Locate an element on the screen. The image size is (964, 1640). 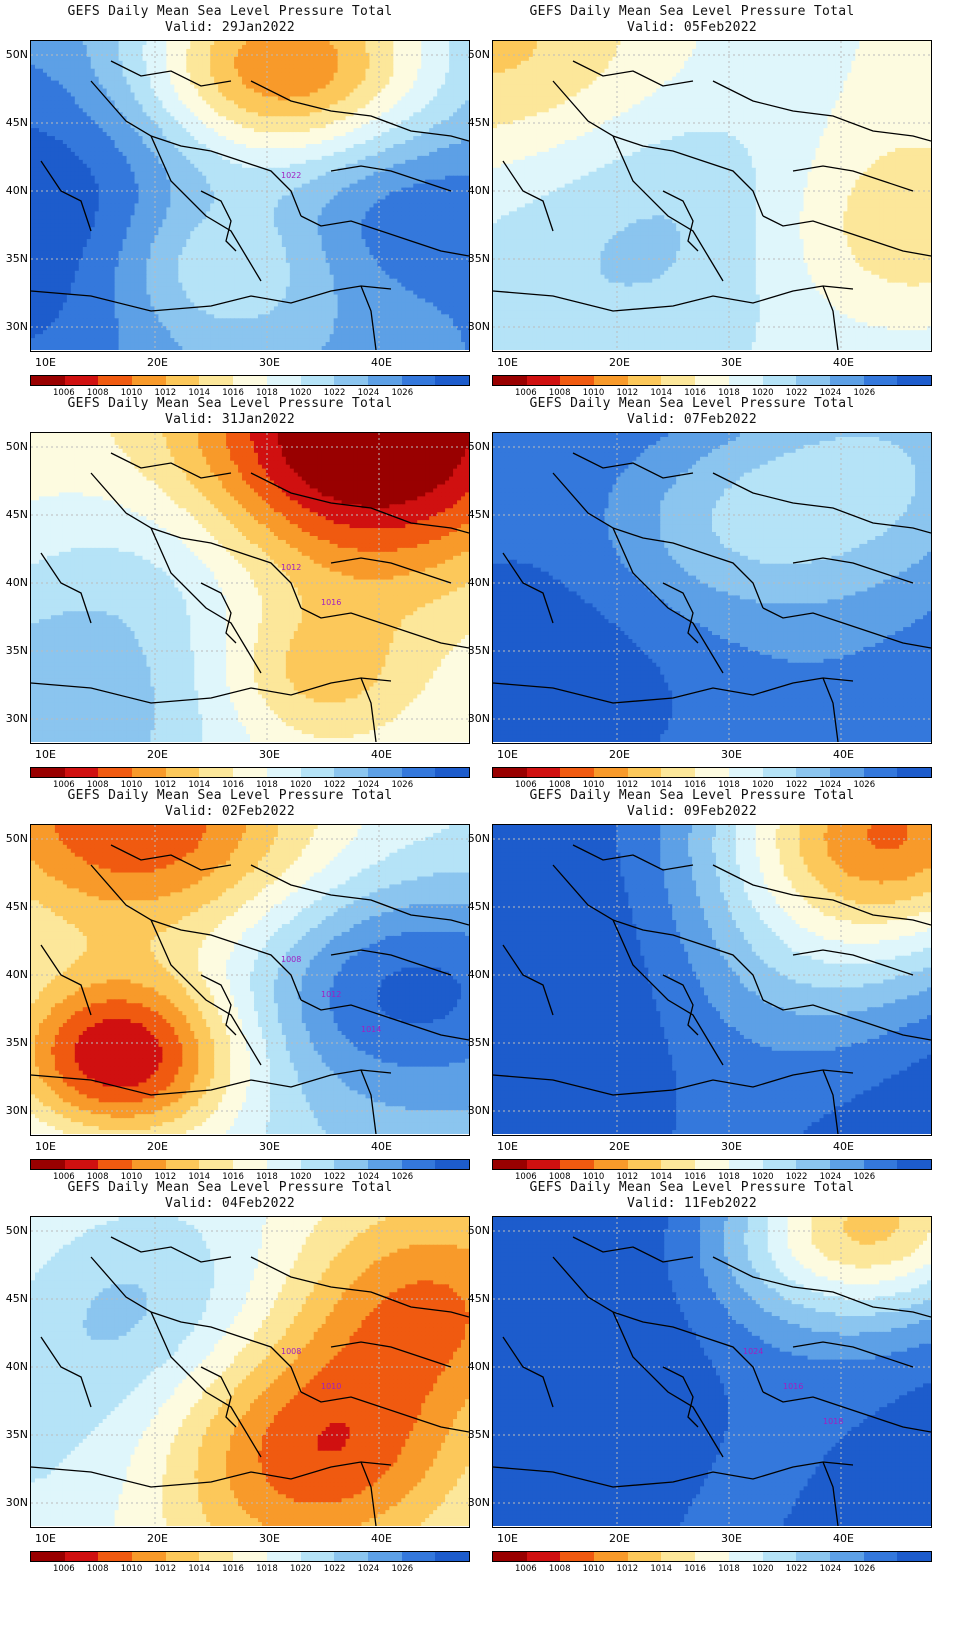
panel-valid-date: Valid: 29Jan2022 is located at coordinates (230, 28).